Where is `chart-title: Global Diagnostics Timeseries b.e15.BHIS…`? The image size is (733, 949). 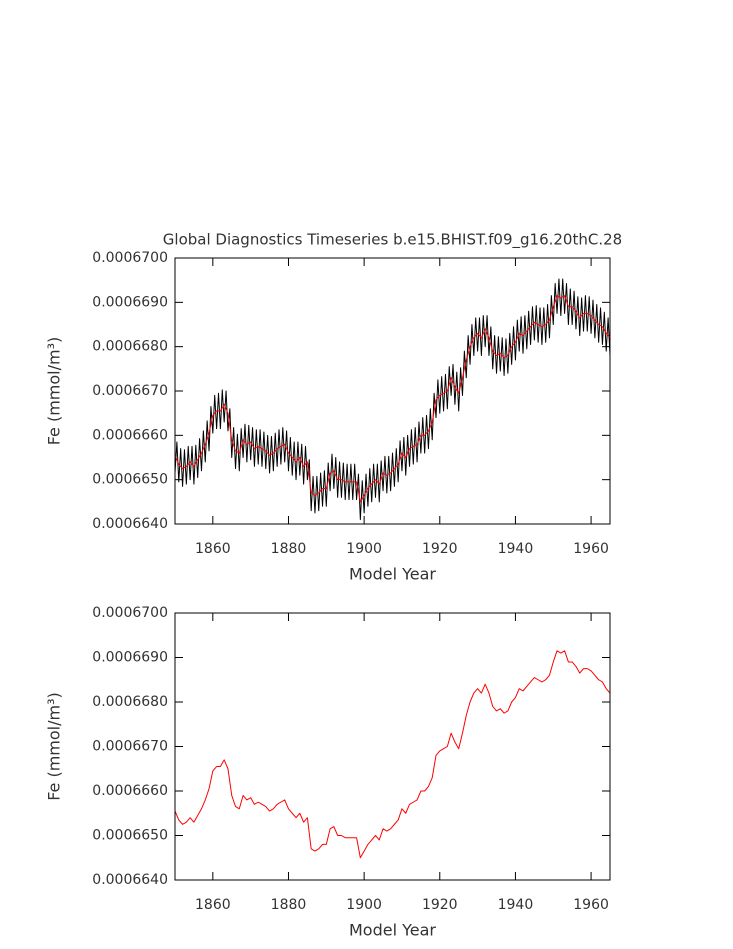 chart-title: Global Diagnostics Timeseries b.e15.BHIS… is located at coordinates (392, 240).